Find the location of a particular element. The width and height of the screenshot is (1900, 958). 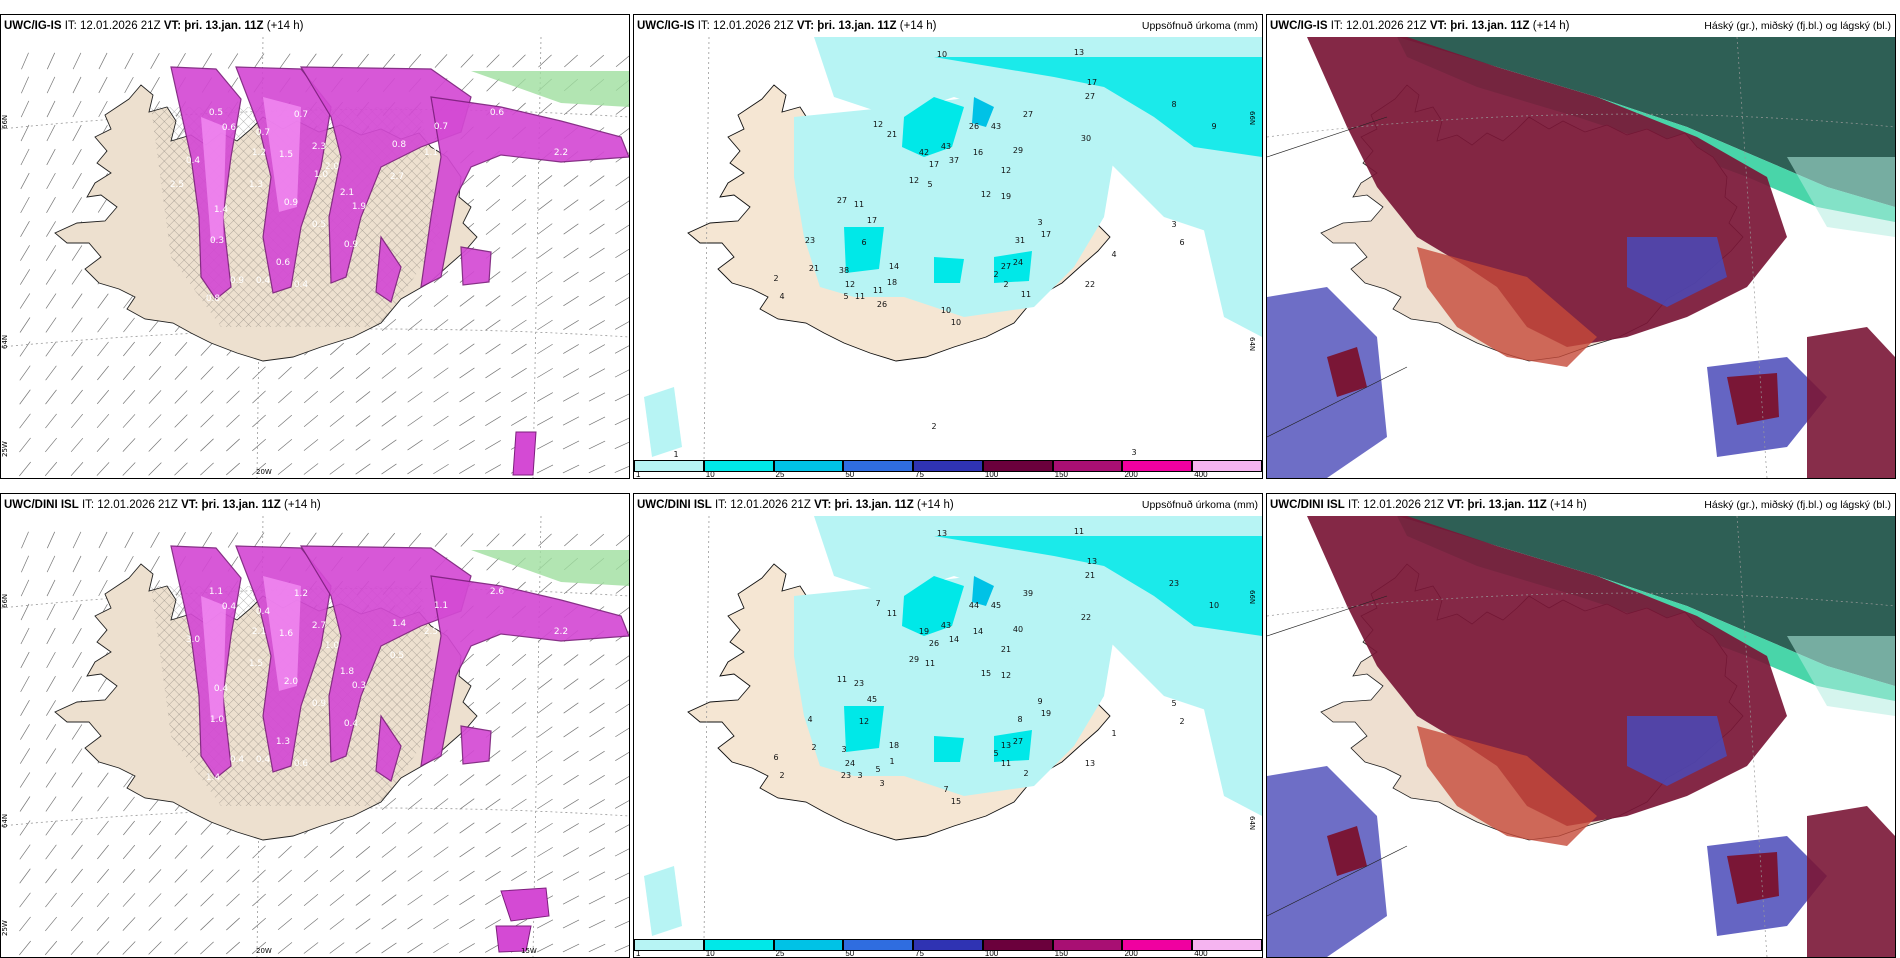

precip-value-label: 16 is located at coordinates (978, 152).